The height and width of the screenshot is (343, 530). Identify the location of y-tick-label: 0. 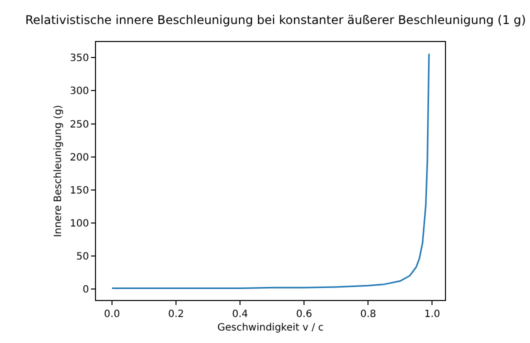
(85, 290).